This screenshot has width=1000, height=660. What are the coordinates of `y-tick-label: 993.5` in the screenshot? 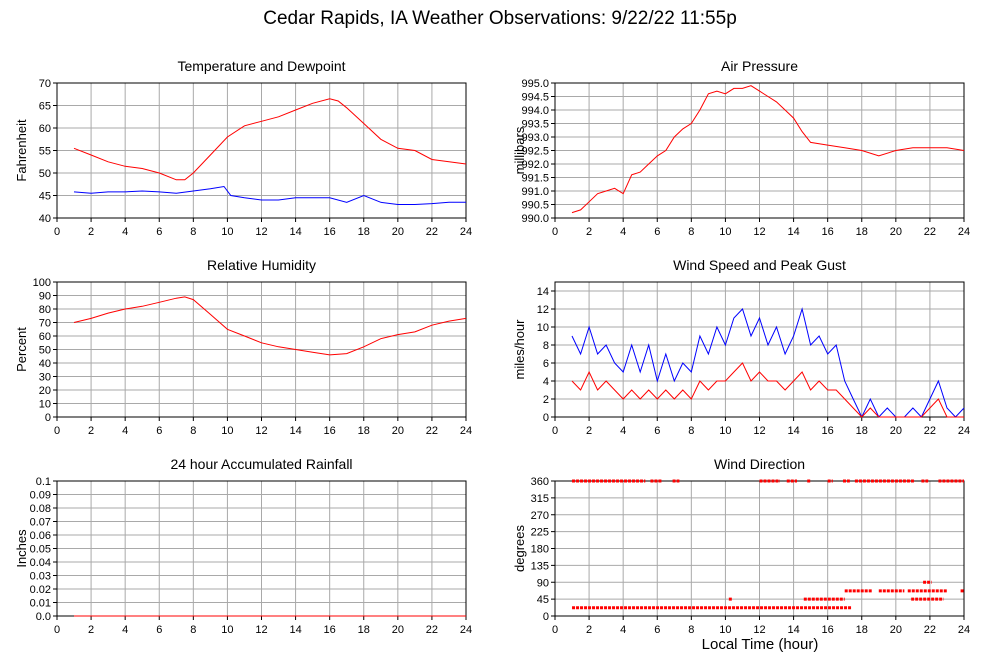 It's located at (535, 125).